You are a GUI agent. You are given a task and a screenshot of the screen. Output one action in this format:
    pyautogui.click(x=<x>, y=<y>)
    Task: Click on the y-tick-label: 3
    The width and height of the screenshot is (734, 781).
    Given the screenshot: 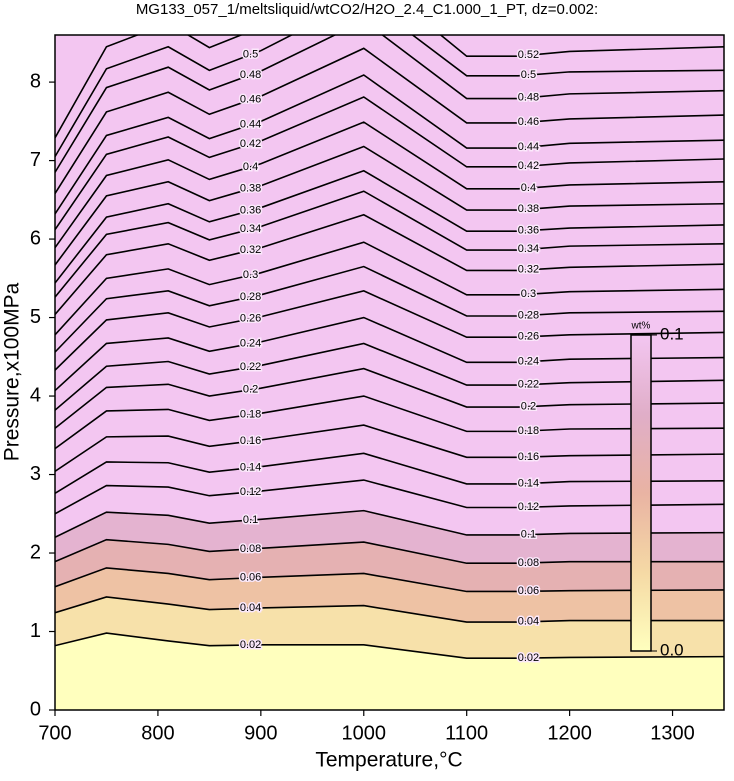 What is the action you would take?
    pyautogui.click(x=35, y=474)
    